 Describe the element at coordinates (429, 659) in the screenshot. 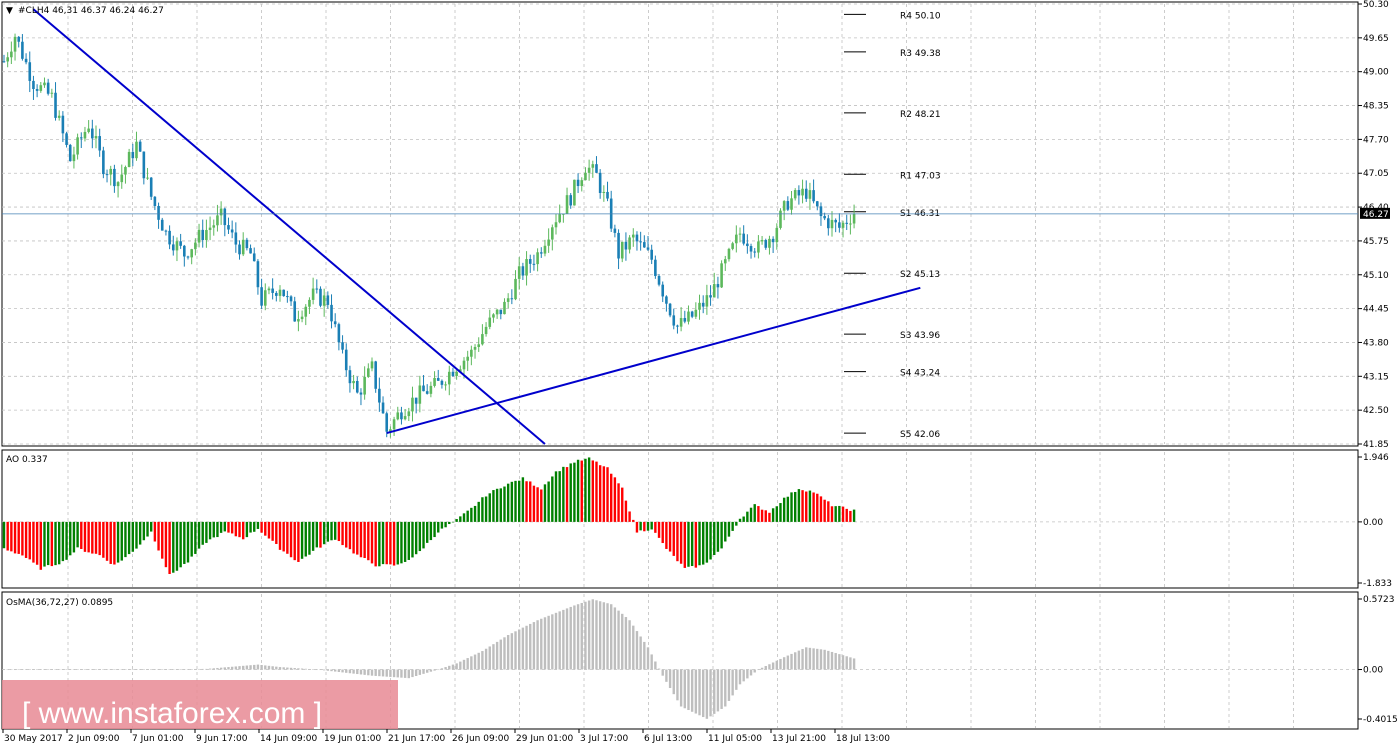

I see `osma-histogram` at that location.